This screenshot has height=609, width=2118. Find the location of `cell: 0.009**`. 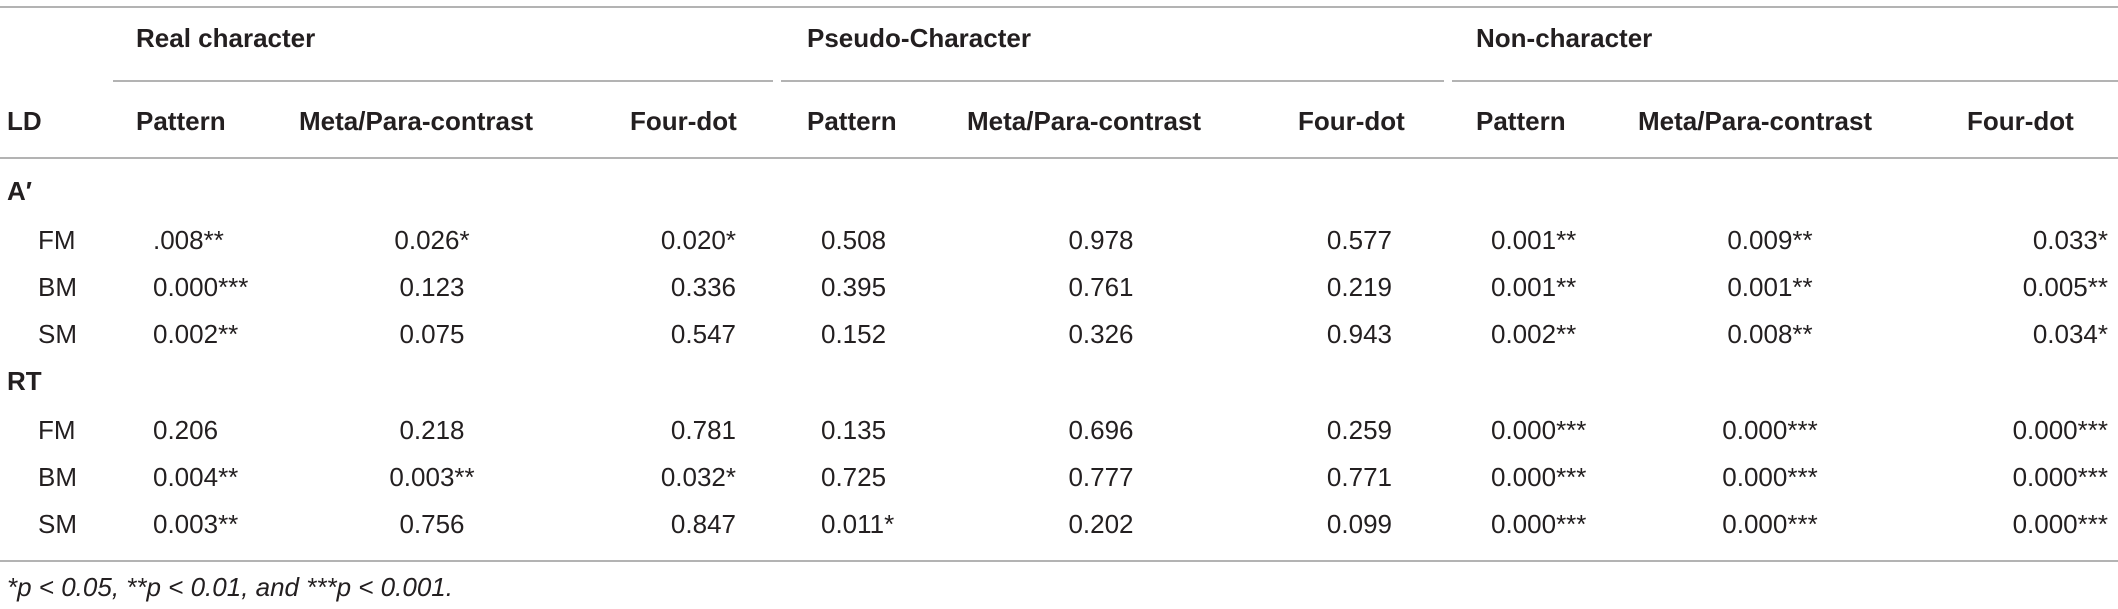

cell: 0.009** is located at coordinates (1769, 240).